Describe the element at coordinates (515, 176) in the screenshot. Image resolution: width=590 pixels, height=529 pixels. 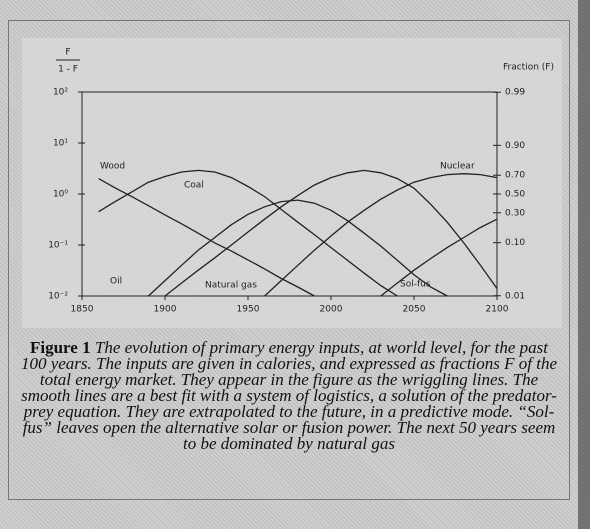
I see `y2-tick-label: 0.70` at that location.